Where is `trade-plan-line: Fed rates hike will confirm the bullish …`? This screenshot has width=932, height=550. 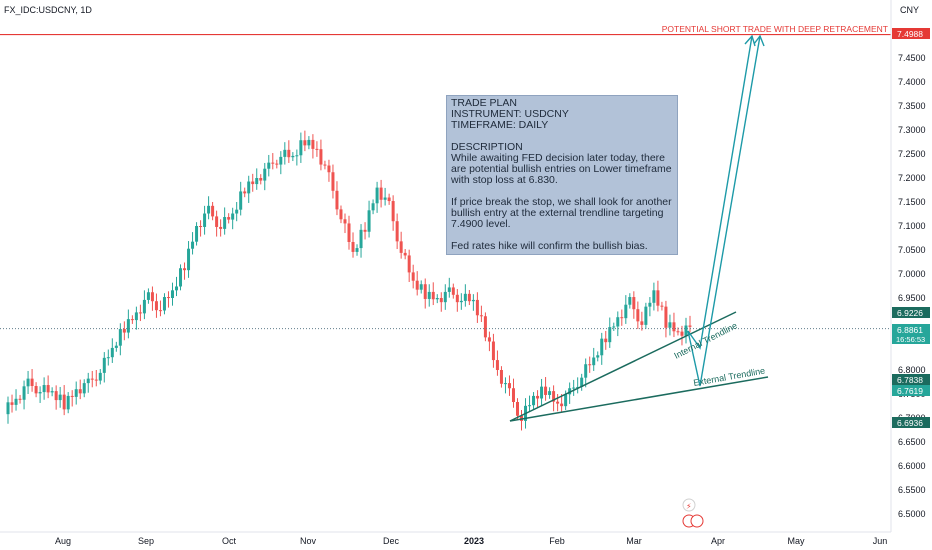
trade-plan-line: Fed rates hike will confirm the bullish … is located at coordinates (549, 246).